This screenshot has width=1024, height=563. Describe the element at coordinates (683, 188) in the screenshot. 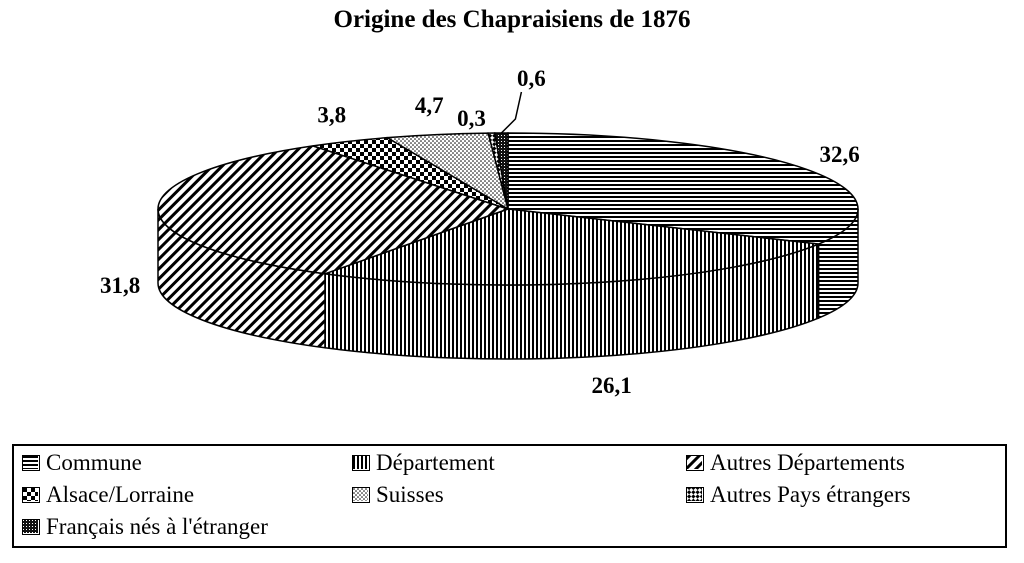

I see `pie-slice-commune` at that location.